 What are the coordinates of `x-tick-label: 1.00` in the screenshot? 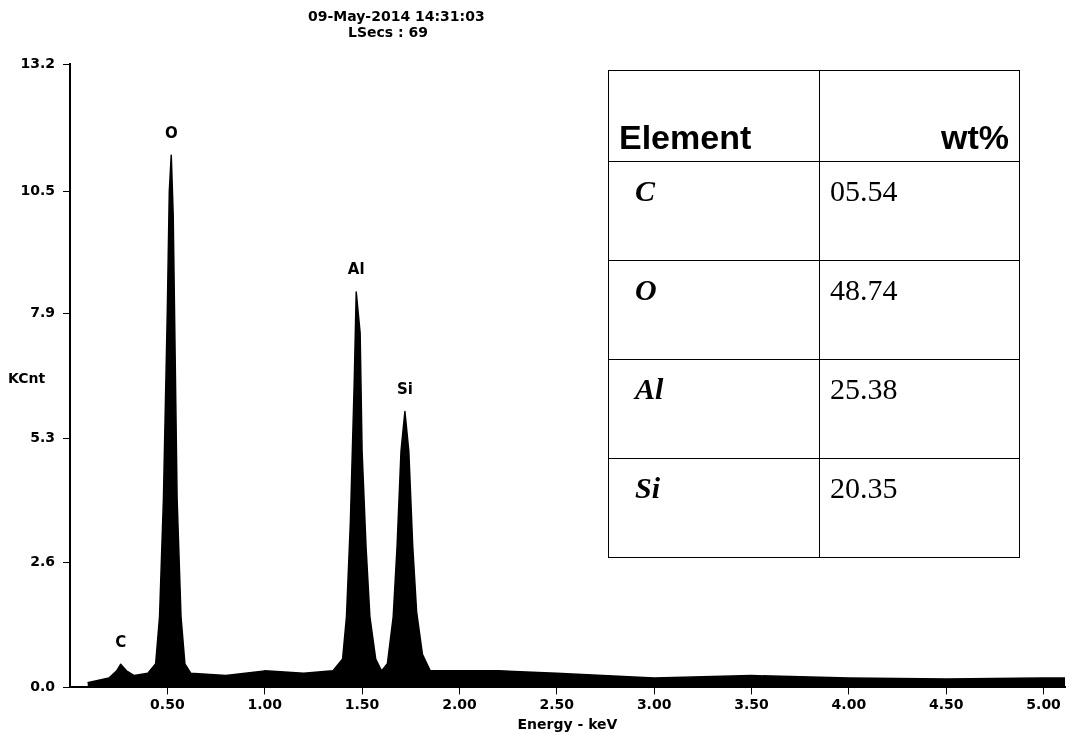 It's located at (265, 704).